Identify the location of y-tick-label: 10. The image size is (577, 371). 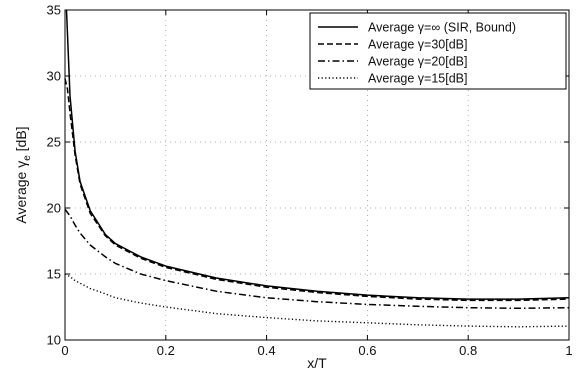
(54, 340).